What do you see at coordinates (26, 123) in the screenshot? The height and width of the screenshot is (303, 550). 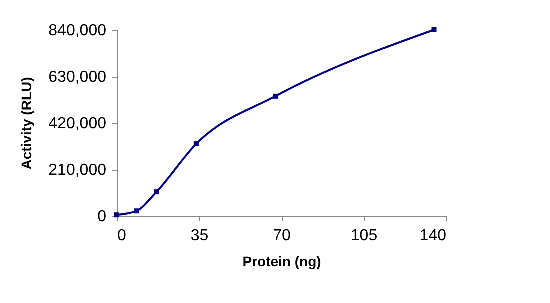 I see `y-axis-title: Activity (RLU)` at bounding box center [26, 123].